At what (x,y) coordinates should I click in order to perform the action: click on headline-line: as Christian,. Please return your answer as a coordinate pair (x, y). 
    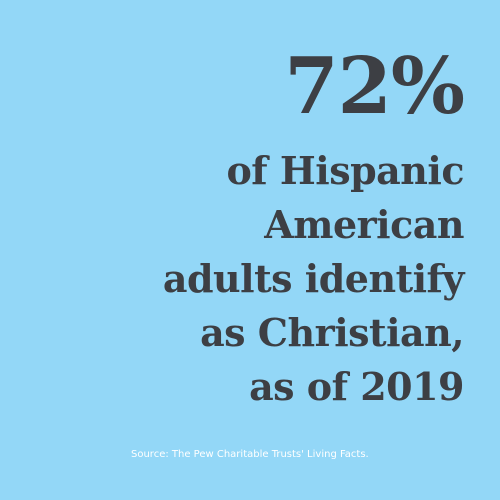
    Looking at the image, I should click on (332, 332).